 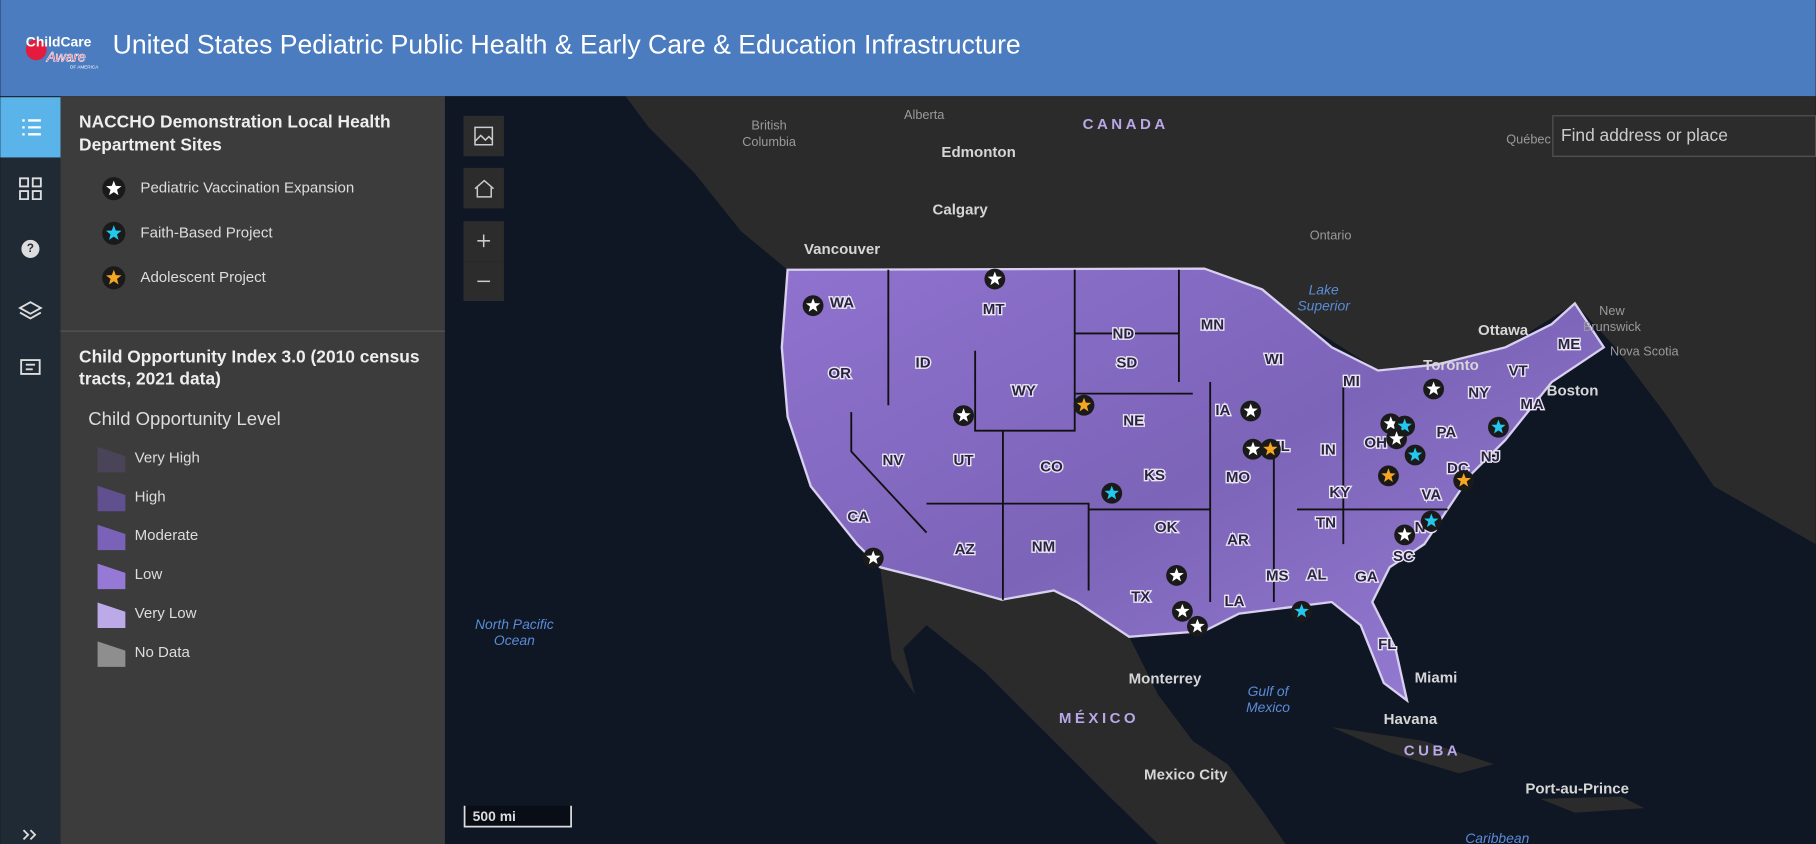 What do you see at coordinates (1317, 574) in the screenshot?
I see `state-label: AL` at bounding box center [1317, 574].